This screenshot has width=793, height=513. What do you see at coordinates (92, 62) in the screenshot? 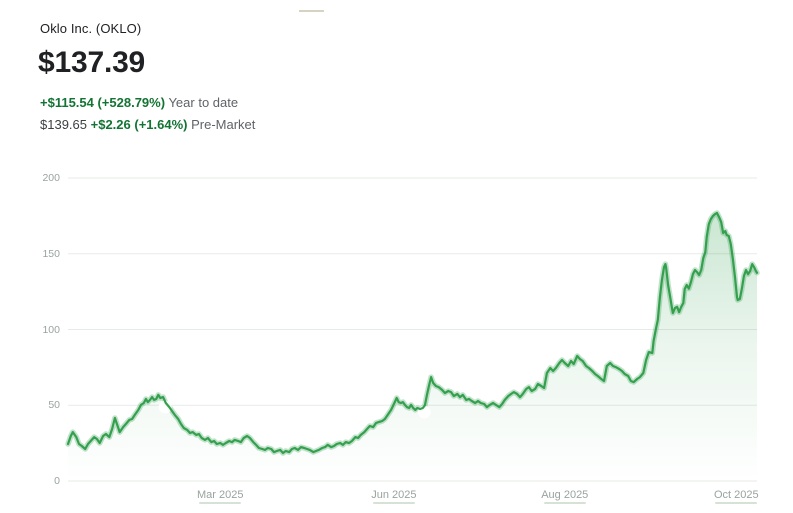
I see `current-price: $137.39` at bounding box center [92, 62].